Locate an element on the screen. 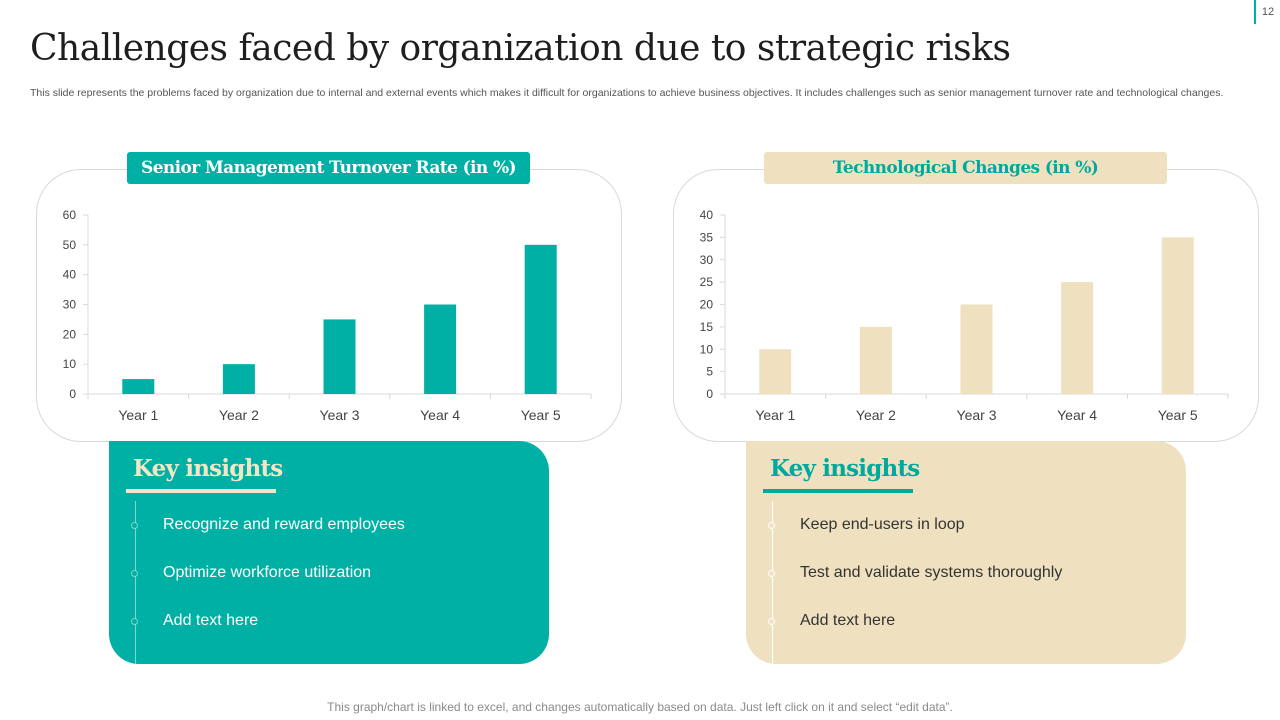  y-tick-label: 35 is located at coordinates (707, 237).